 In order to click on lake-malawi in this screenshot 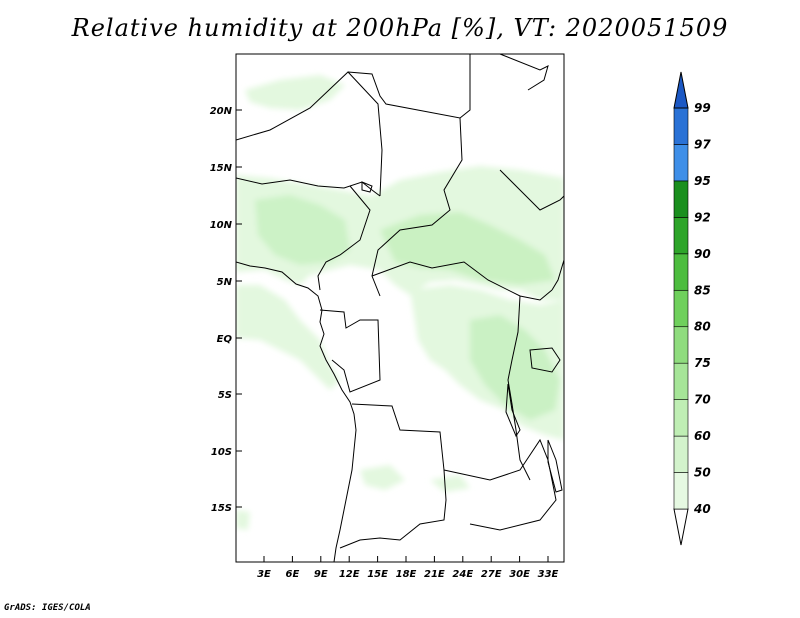, I will do `click(555, 466)`.